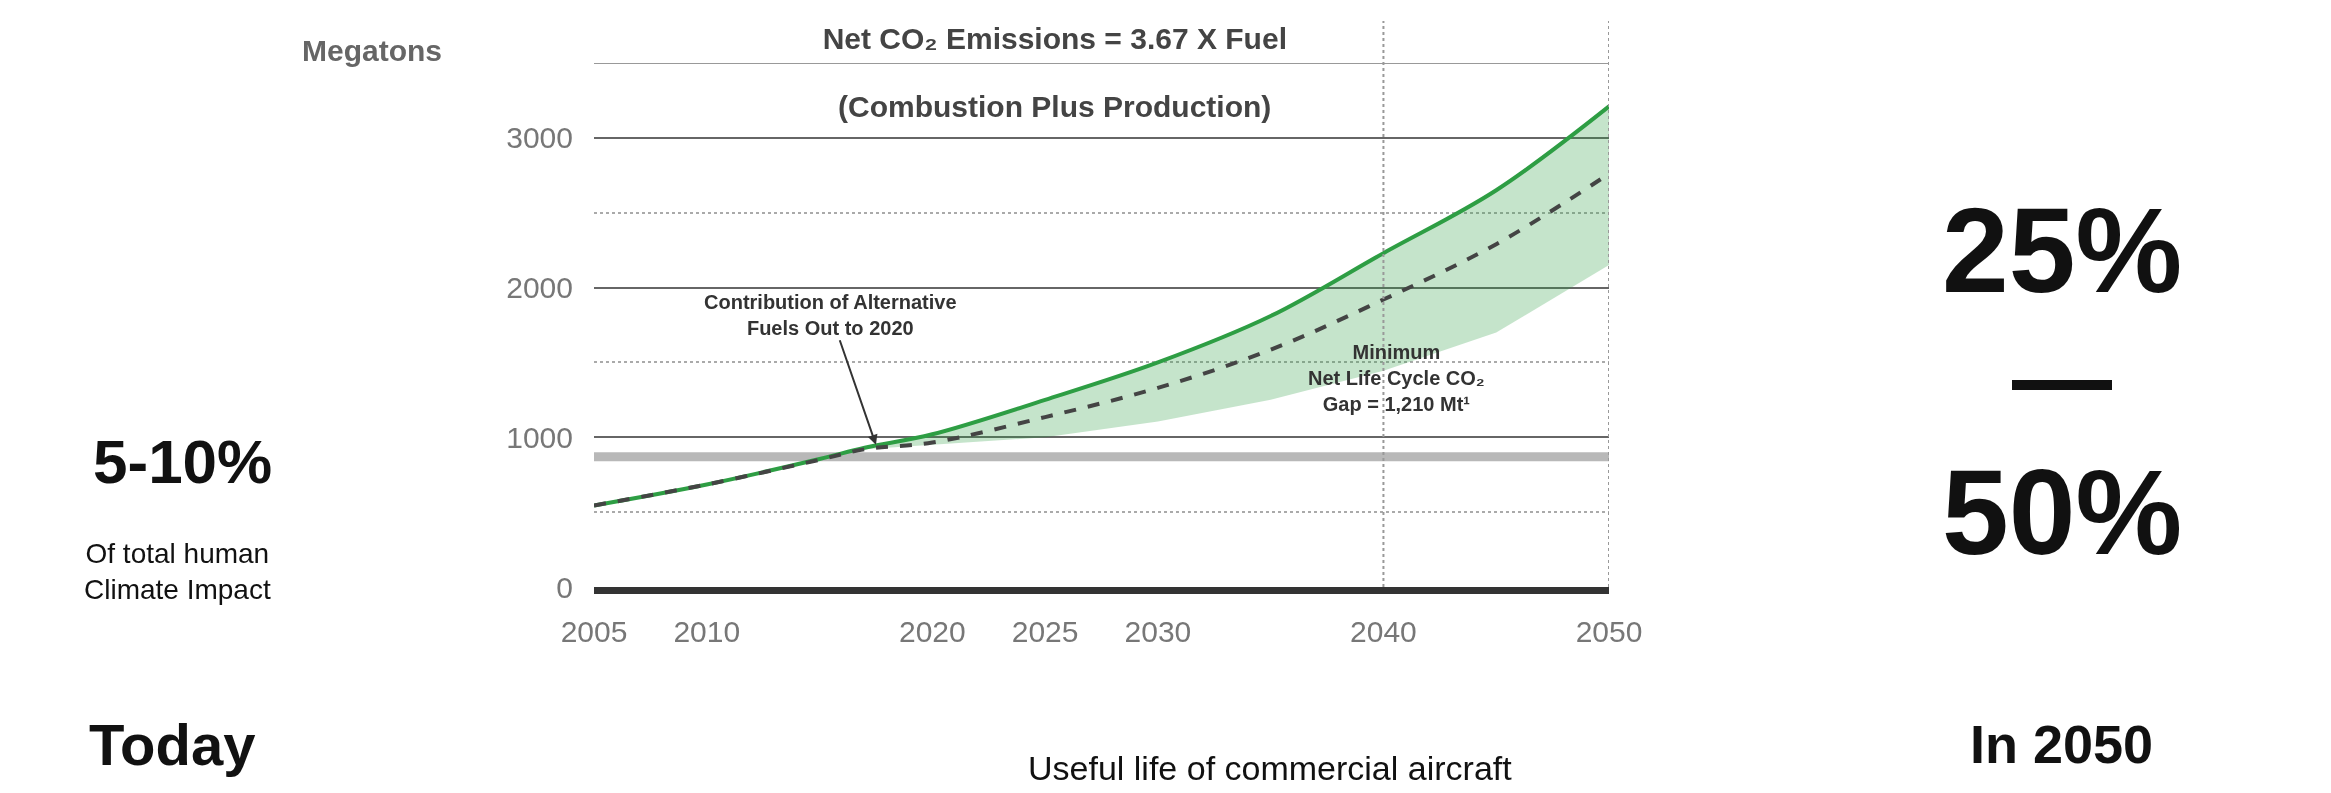 The width and height of the screenshot is (2331, 793). I want to click on x-tick-label: 2050, so click(1609, 631).